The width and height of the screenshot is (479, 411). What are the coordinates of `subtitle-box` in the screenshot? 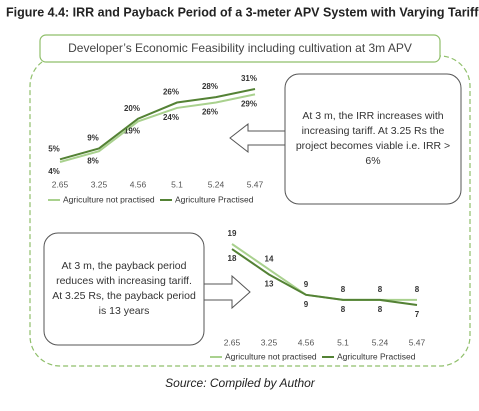 It's located at (240, 48).